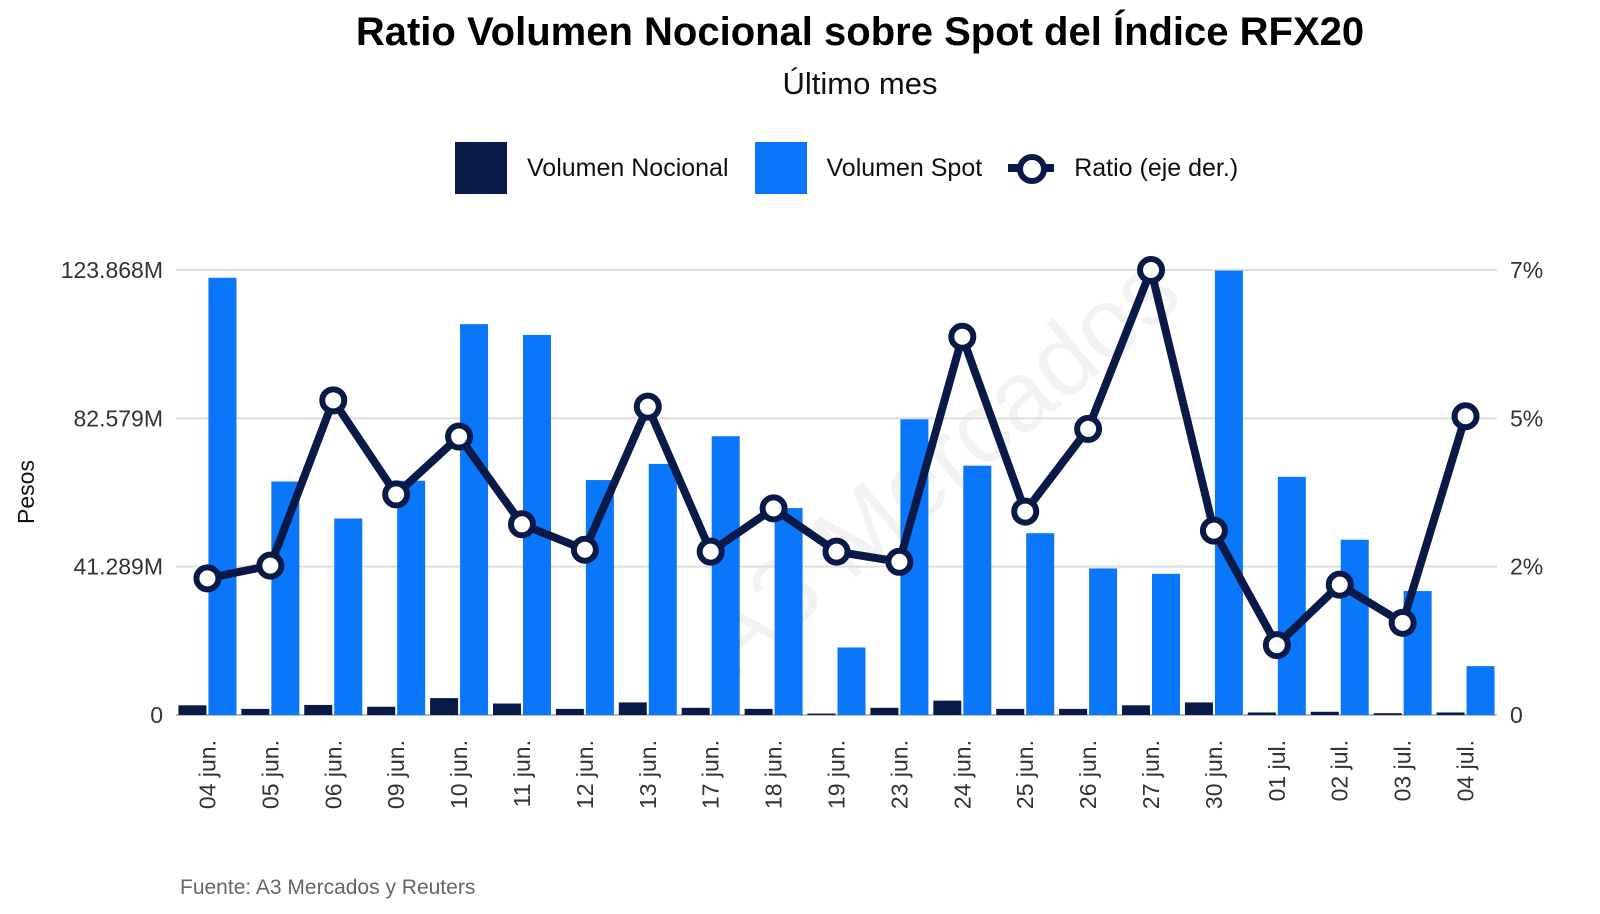 The width and height of the screenshot is (1600, 914). What do you see at coordinates (904, 167) in the screenshot?
I see `legend-label-volumen-spot: Volumen Spot` at bounding box center [904, 167].